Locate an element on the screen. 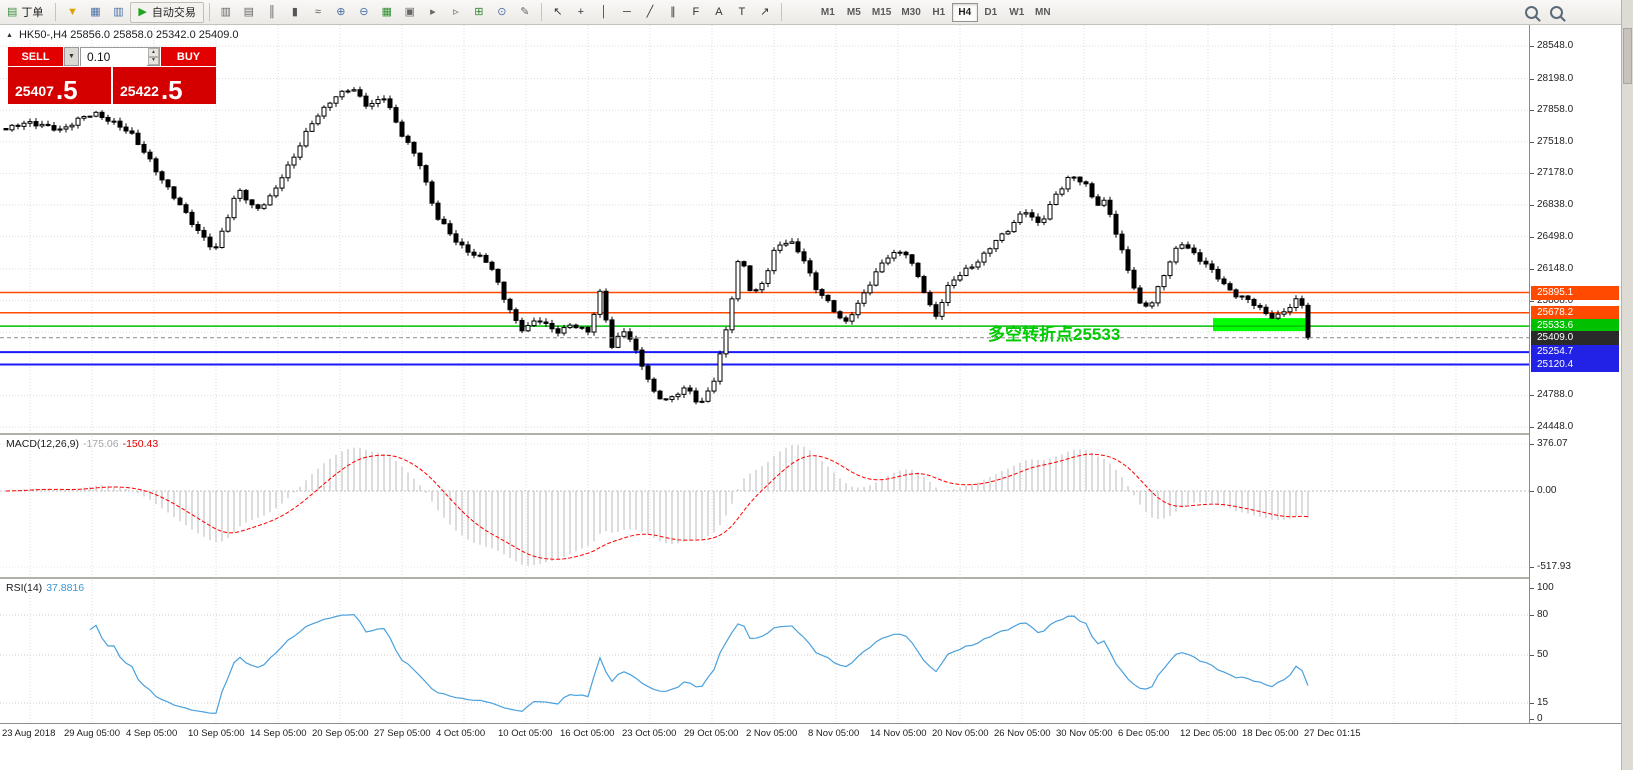  time-tick-label: 8 Nov 05:00 is located at coordinates (834, 733).